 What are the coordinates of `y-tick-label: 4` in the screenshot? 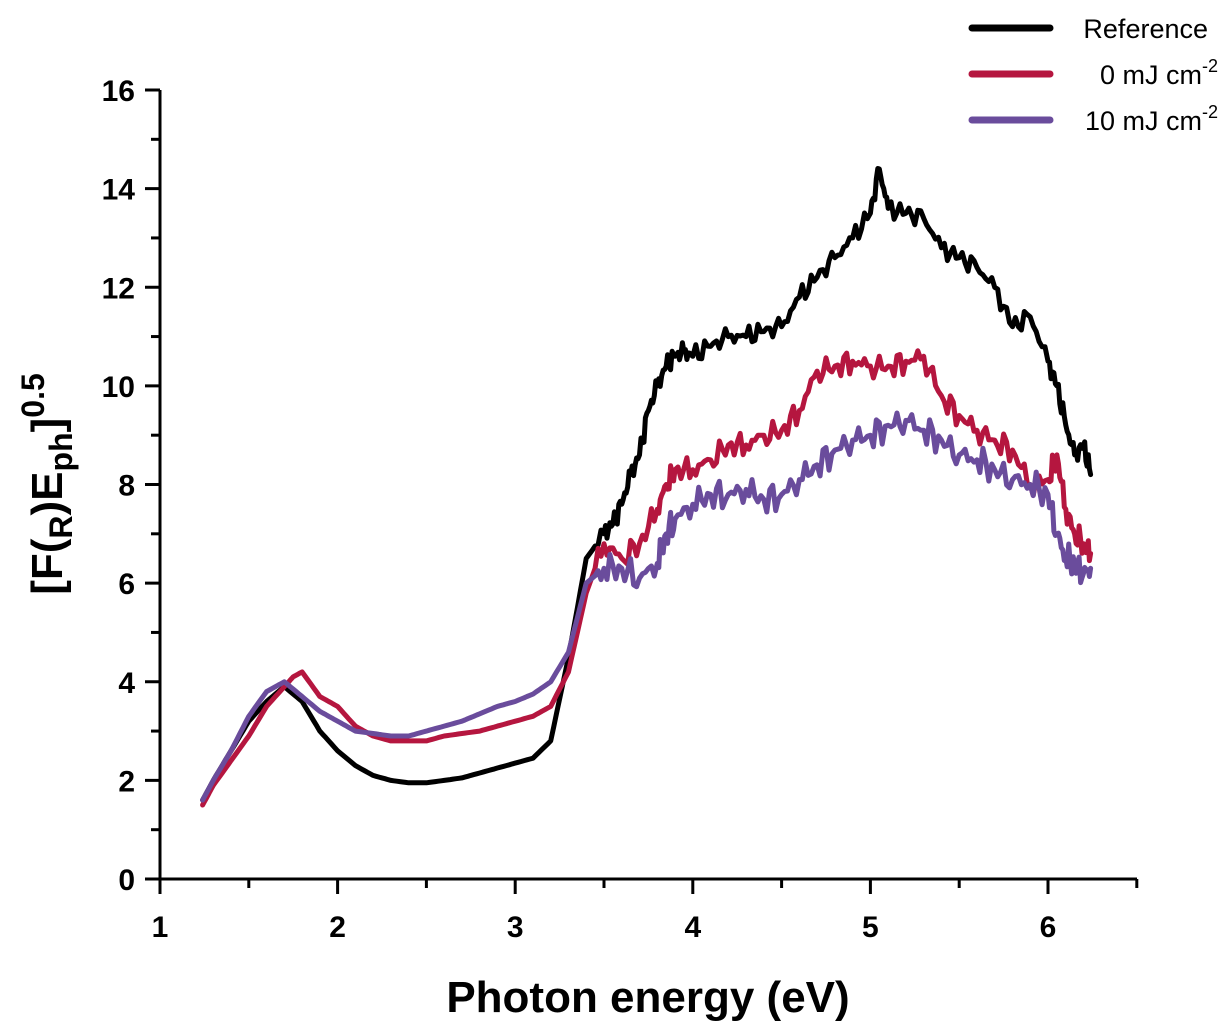 It's located at (126, 683).